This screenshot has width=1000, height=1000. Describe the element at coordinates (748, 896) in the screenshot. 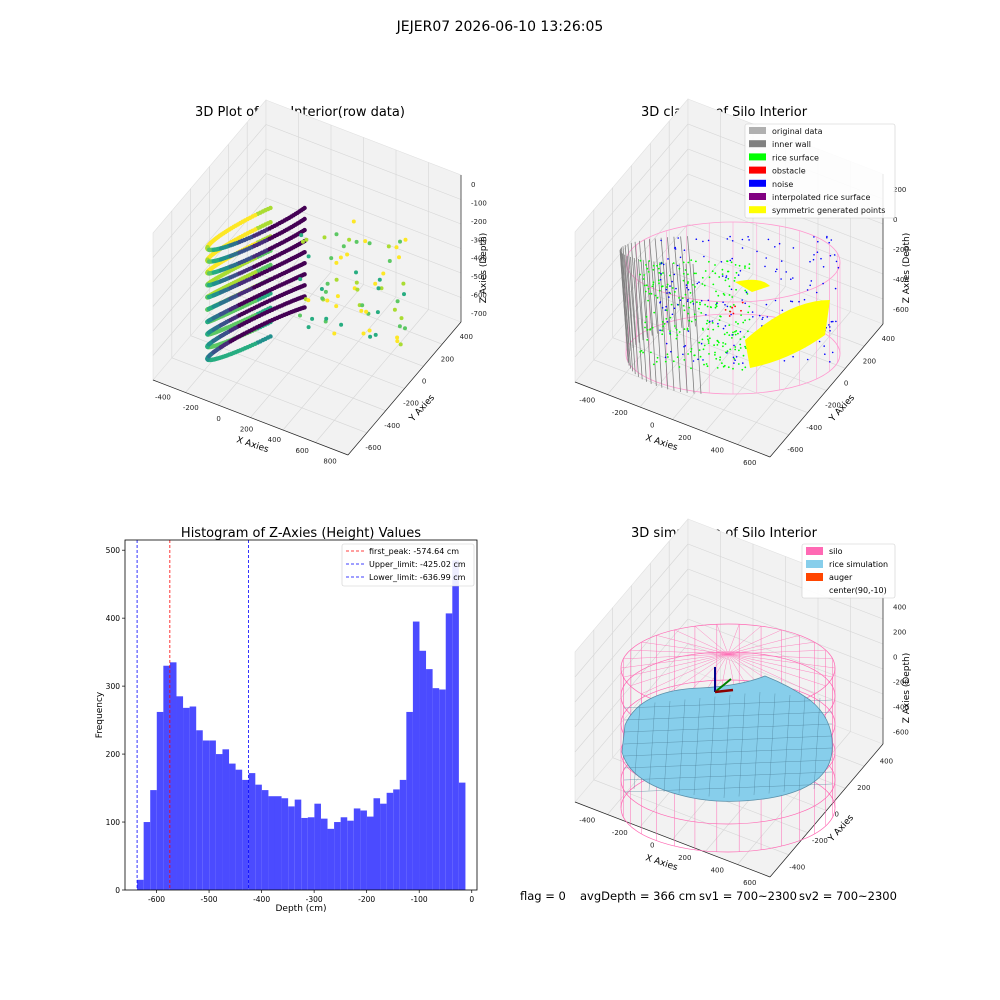

I see `status-sv1: sv1 = 700~2300` at that location.